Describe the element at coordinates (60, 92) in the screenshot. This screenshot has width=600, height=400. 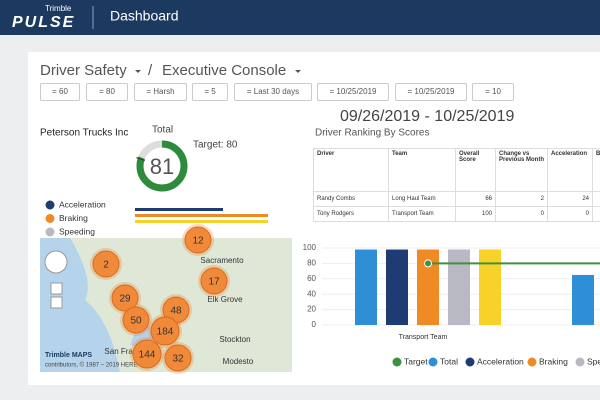
I see `filter-chip: = 60` at that location.